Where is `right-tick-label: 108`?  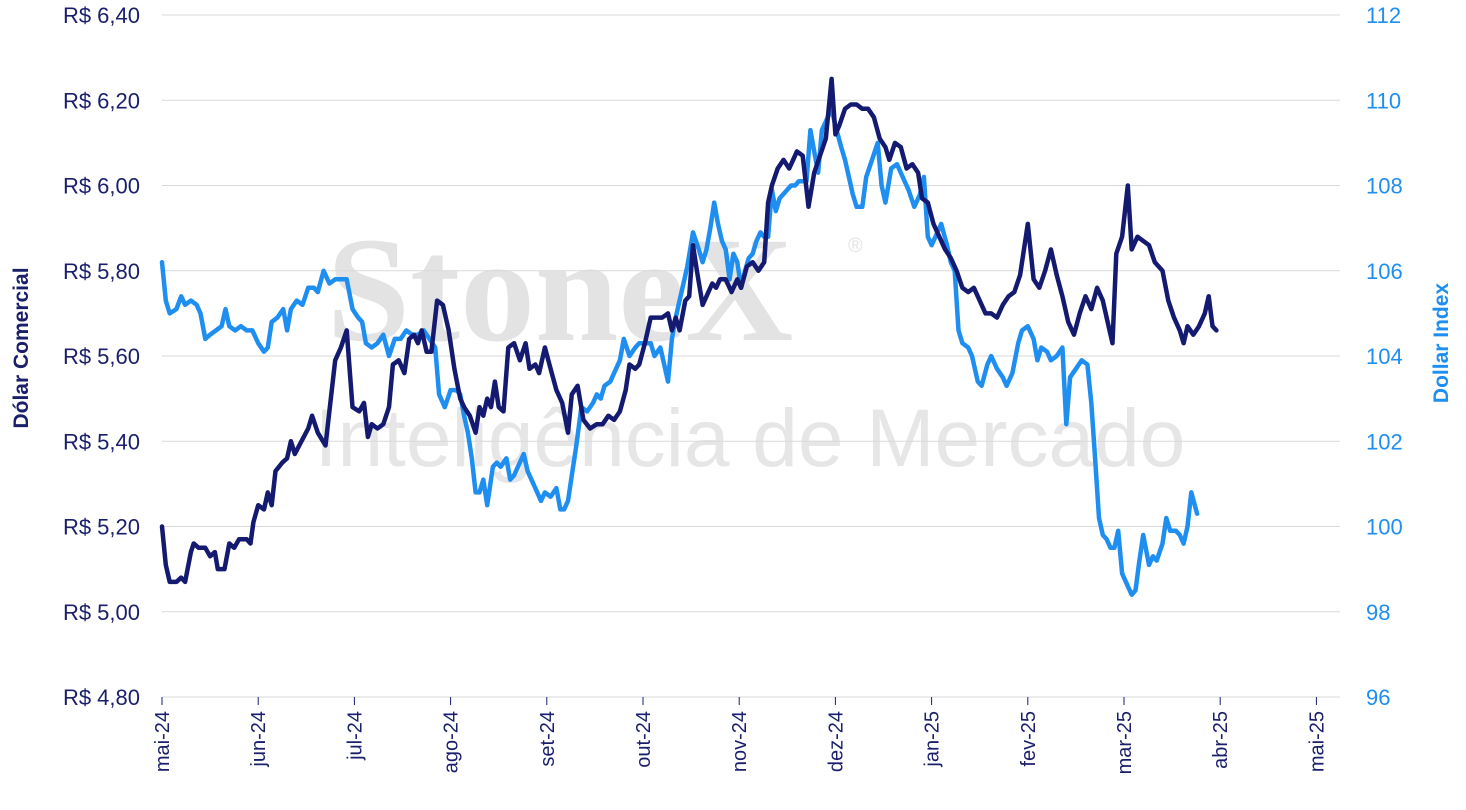
right-tick-label: 108 is located at coordinates (1384, 186).